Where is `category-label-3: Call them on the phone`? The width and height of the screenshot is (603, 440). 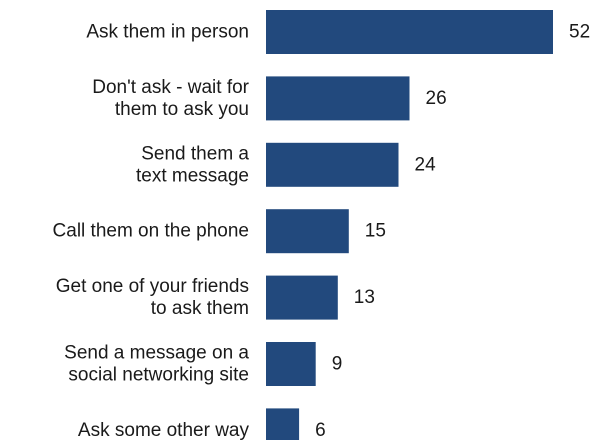 category-label-3: Call them on the phone is located at coordinates (151, 231).